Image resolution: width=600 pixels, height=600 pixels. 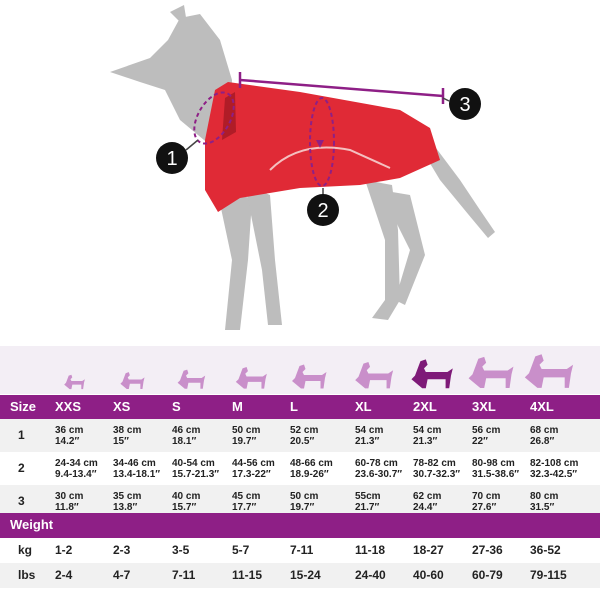 What do you see at coordinates (425, 507) in the screenshot?
I see `cell-text: 24.4″` at bounding box center [425, 507].